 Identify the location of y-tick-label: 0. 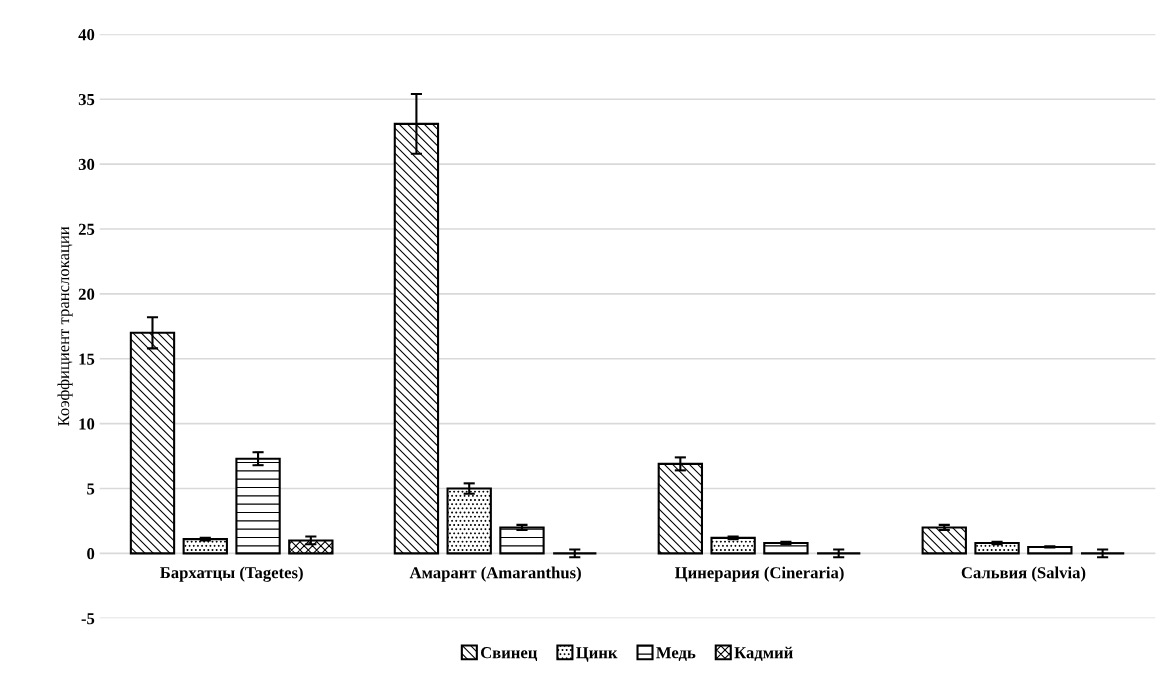
(91, 554).